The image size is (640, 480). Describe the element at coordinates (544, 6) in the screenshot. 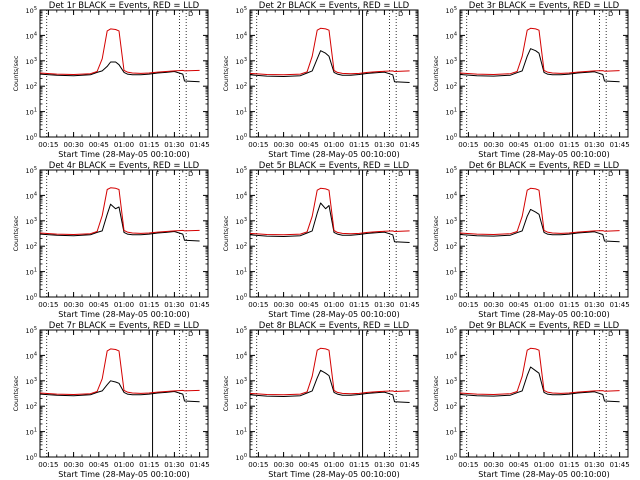

I see `chart-title: Det 3r BLACK = Events, RED = LLD` at that location.